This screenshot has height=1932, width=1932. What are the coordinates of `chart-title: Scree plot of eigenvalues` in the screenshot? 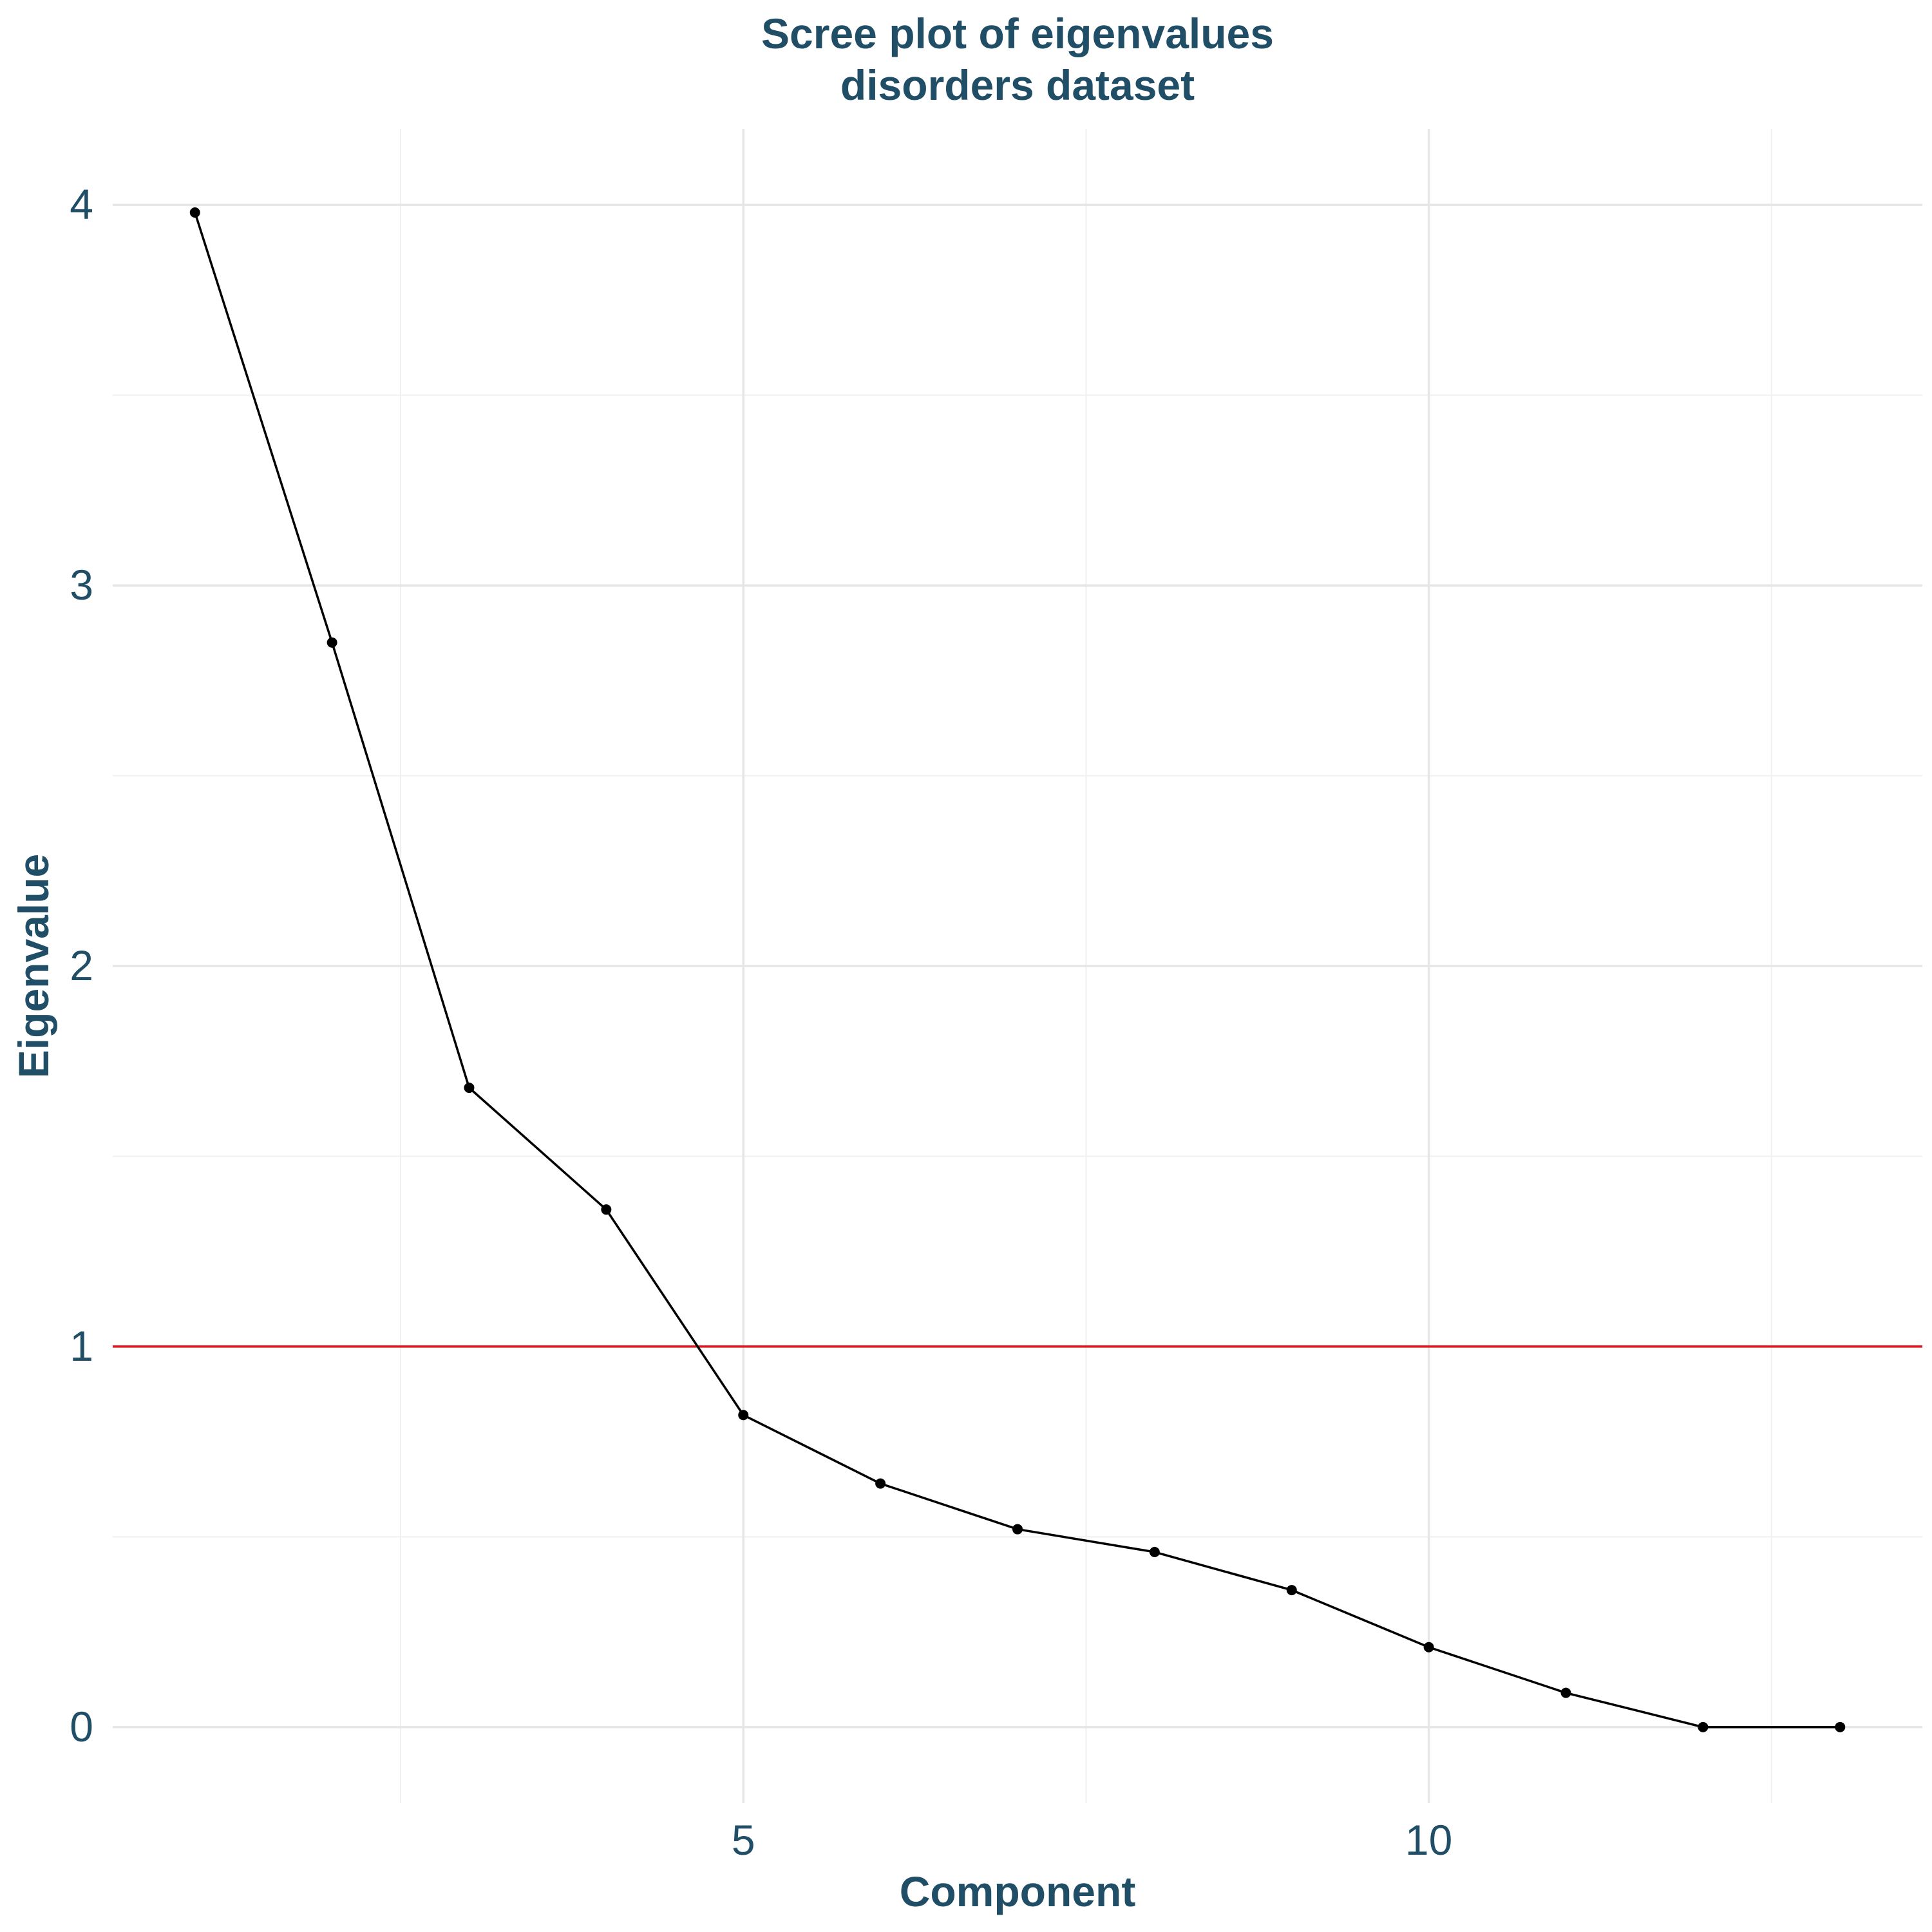 It's located at (1017, 34).